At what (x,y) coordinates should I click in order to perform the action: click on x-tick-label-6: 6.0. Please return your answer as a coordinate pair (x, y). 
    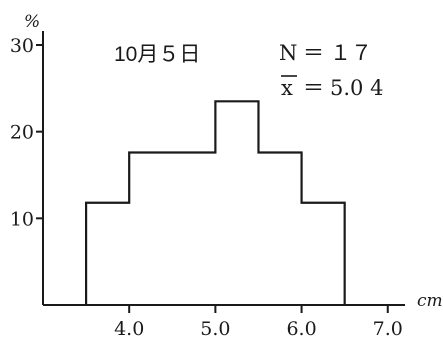
    Looking at the image, I should click on (301, 329).